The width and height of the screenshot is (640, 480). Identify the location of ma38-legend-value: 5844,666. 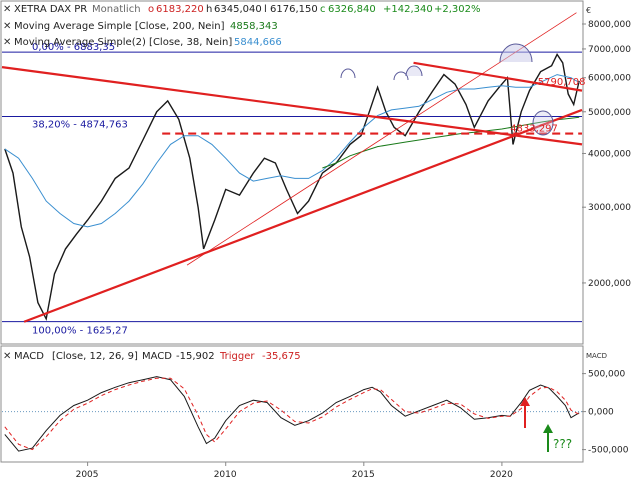
(258, 42).